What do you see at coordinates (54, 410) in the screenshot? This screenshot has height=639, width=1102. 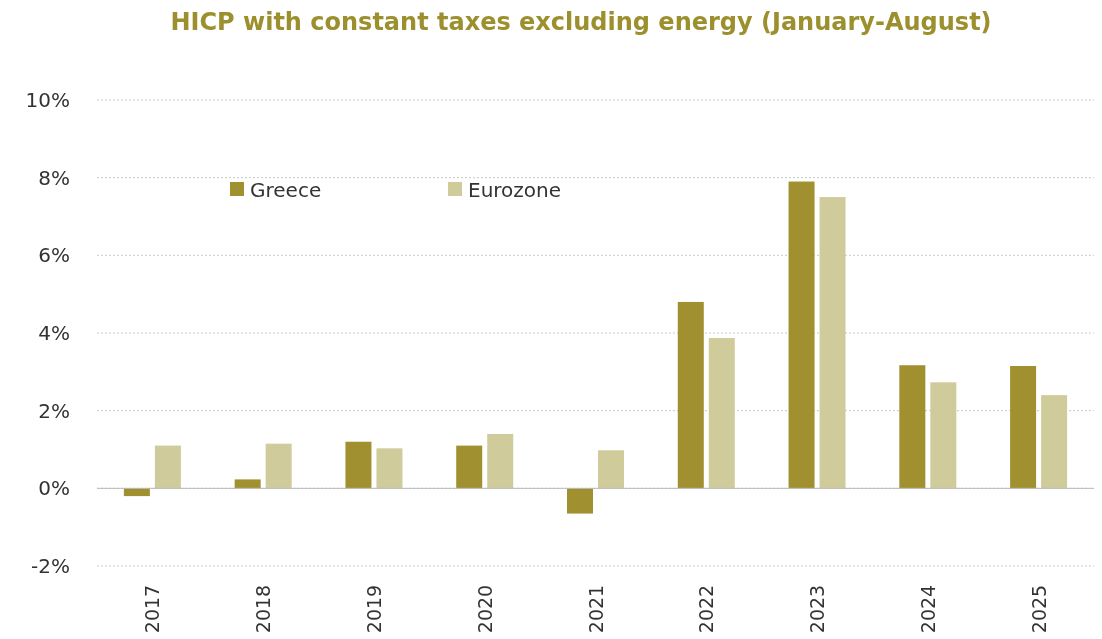 I see `y-tick-label: 2%` at bounding box center [54, 410].